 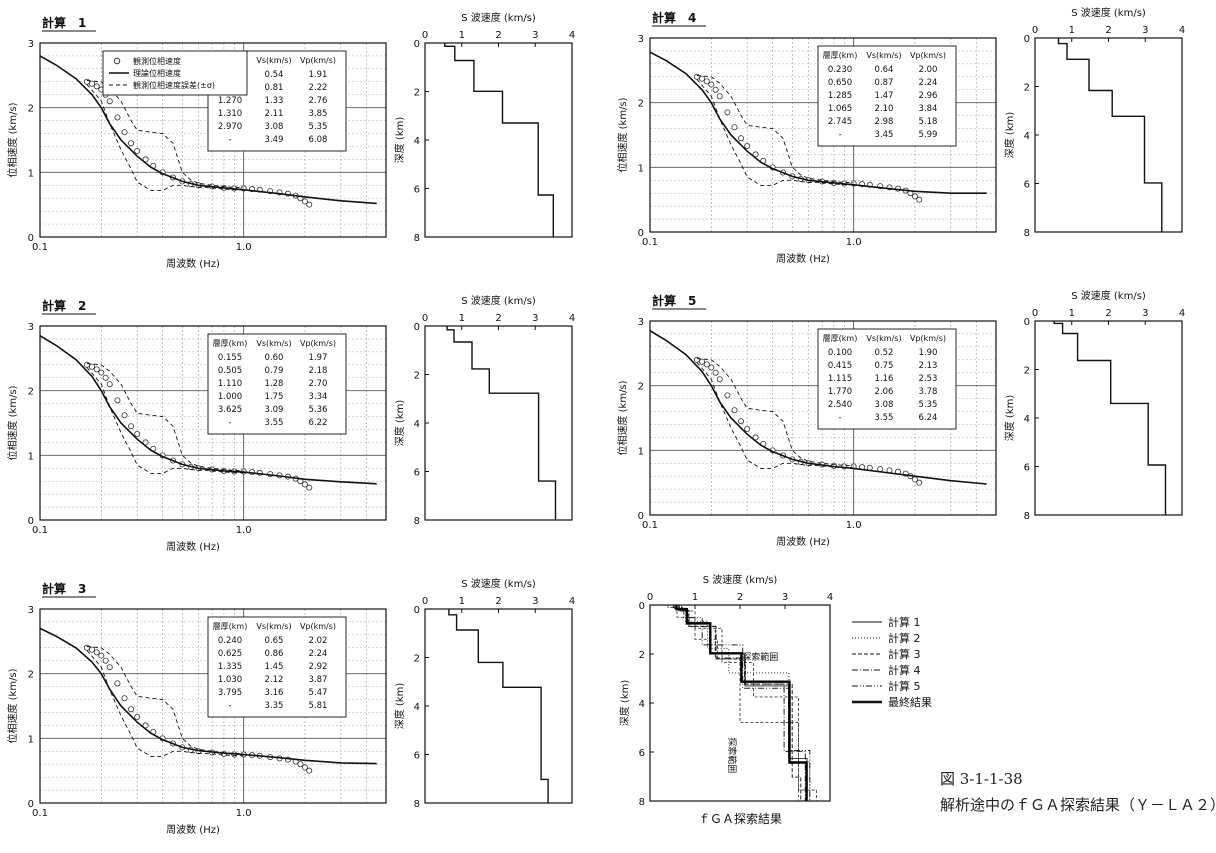 What do you see at coordinates (910, 702) in the screenshot?
I see `legend-label: 最終結果` at bounding box center [910, 702].